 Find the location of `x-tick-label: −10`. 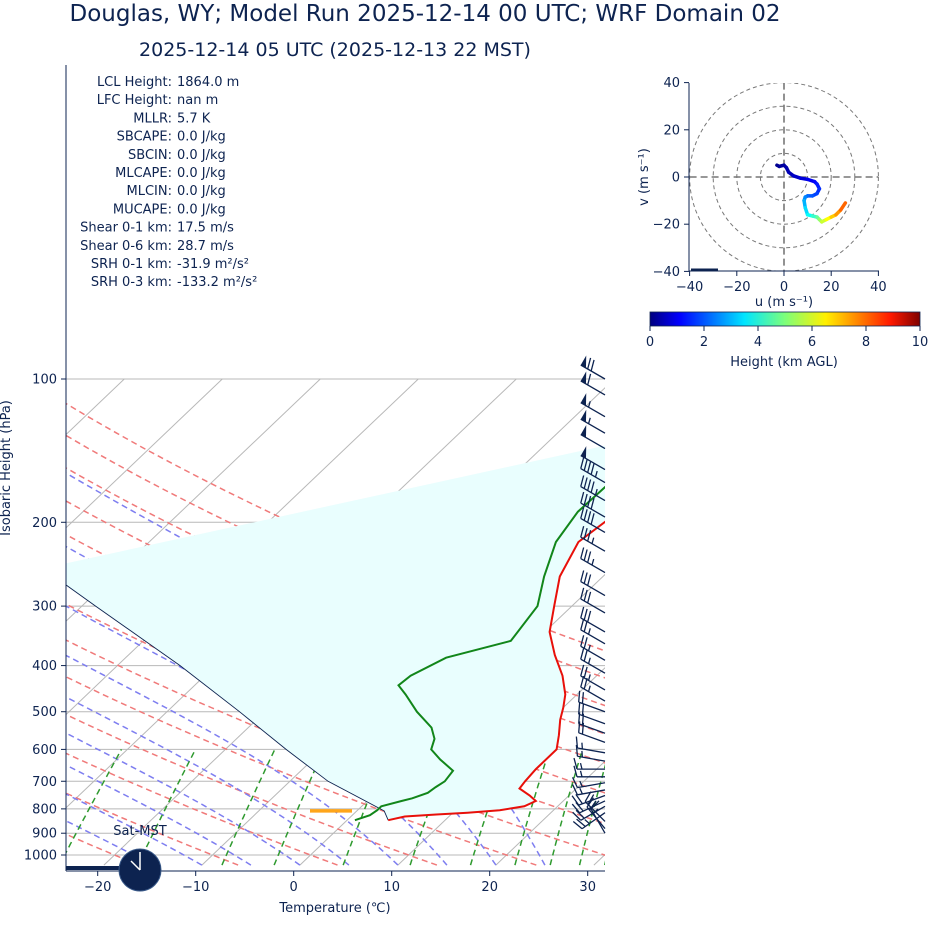

x-tick-label: −10 is located at coordinates (195, 887).